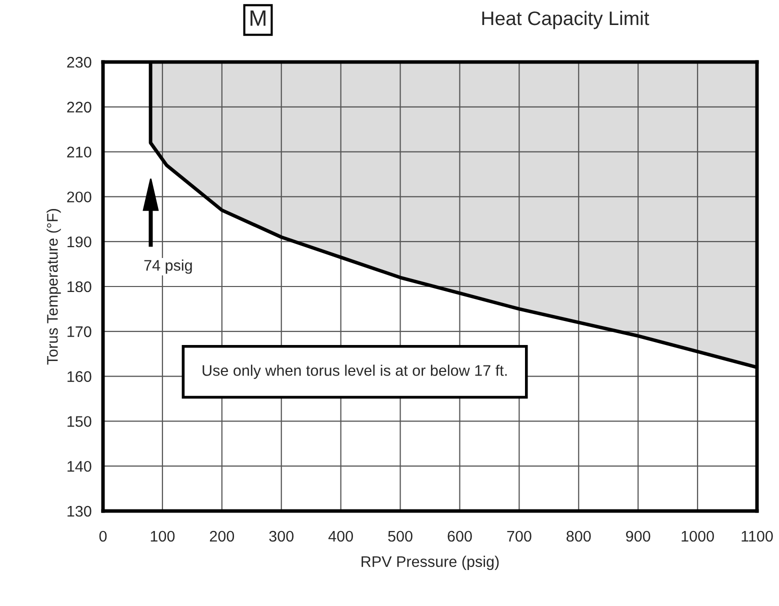  I want to click on y-tick-label: 230, so click(79, 62).